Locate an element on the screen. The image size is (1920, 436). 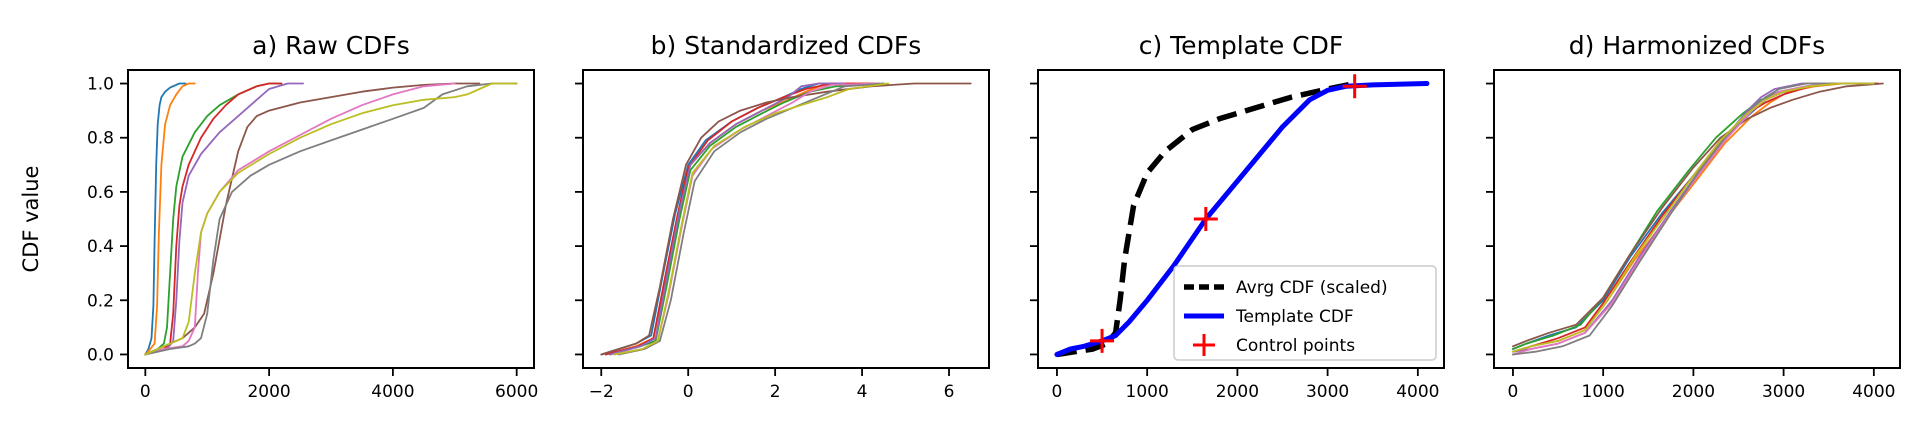
x-tick-label: 2 is located at coordinates (775, 392).